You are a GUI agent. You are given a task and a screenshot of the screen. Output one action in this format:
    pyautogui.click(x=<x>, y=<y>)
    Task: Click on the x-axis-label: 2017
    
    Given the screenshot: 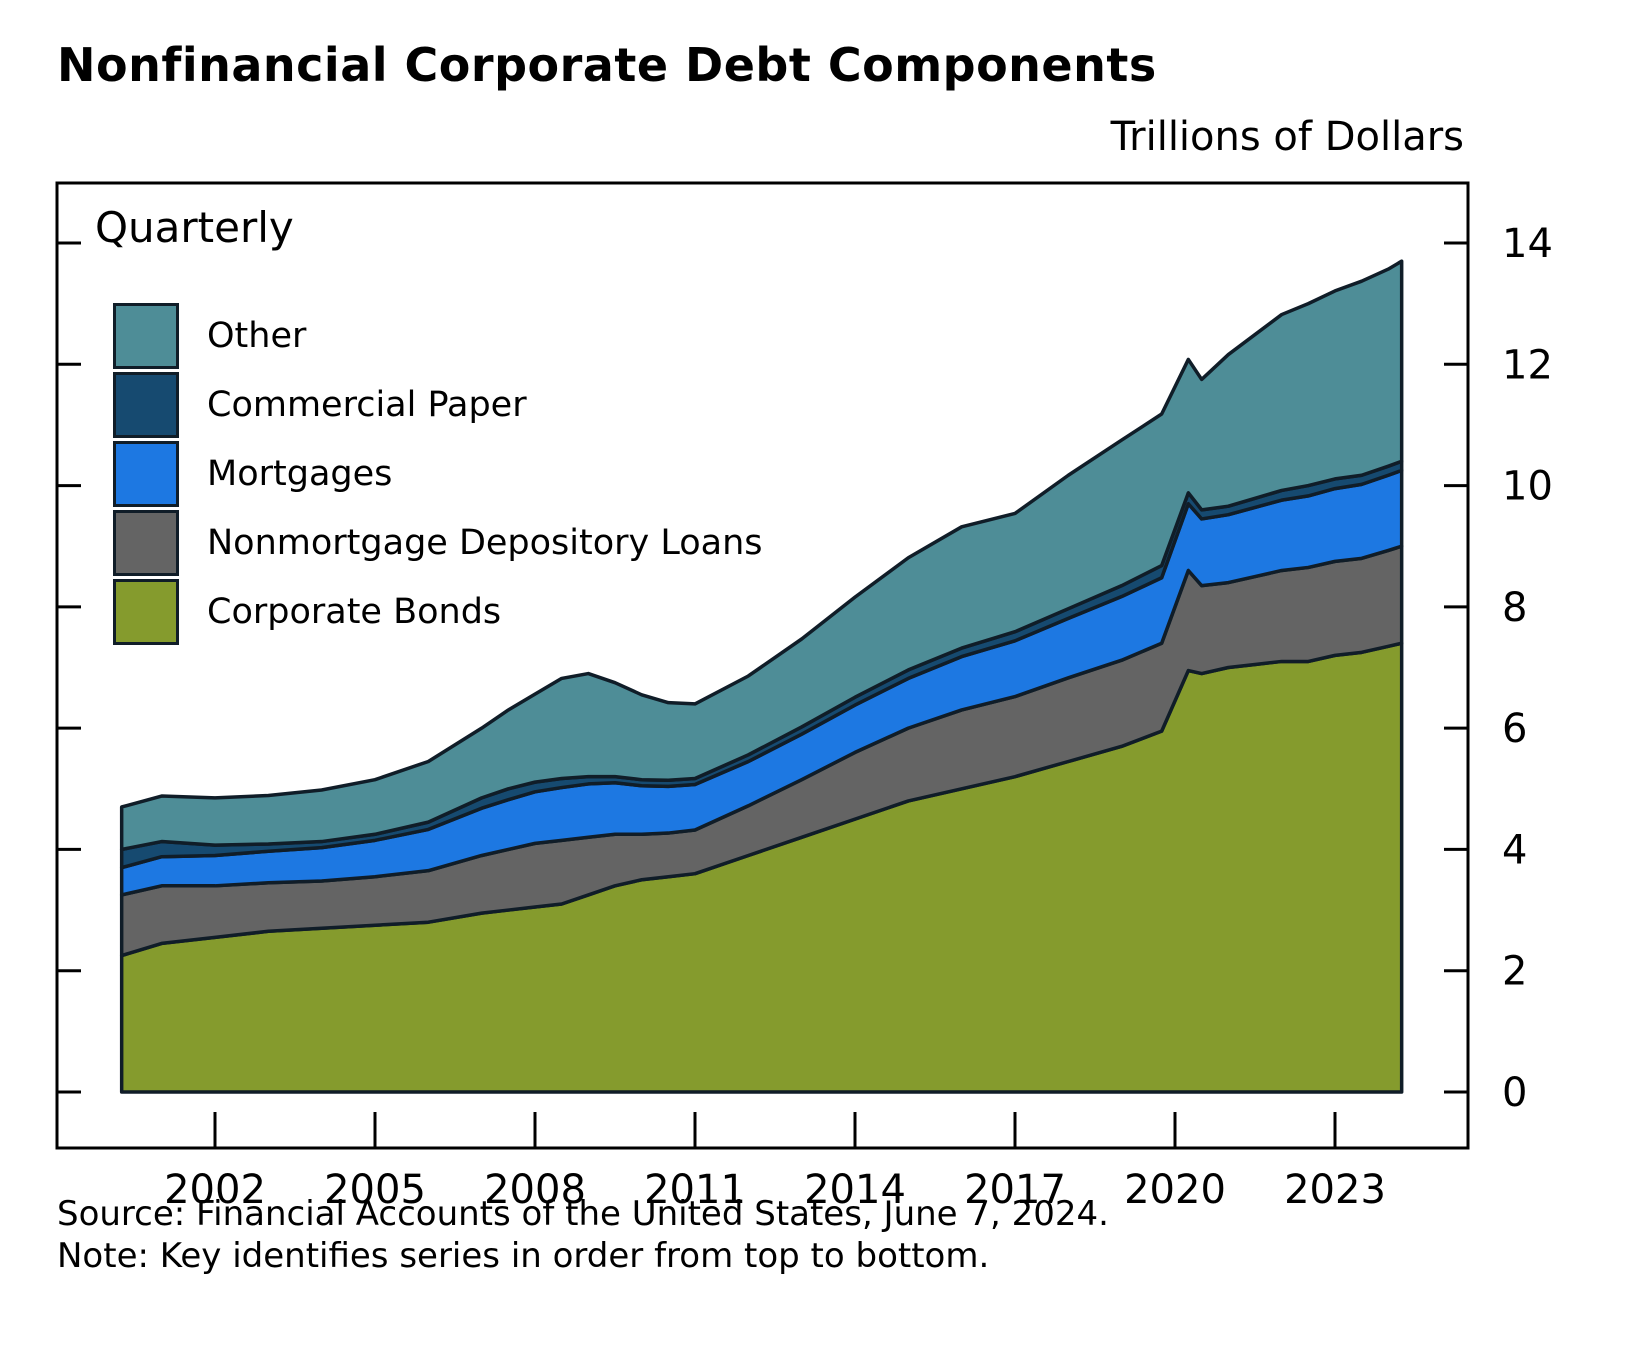 What is the action you would take?
    pyautogui.click(x=1015, y=1190)
    